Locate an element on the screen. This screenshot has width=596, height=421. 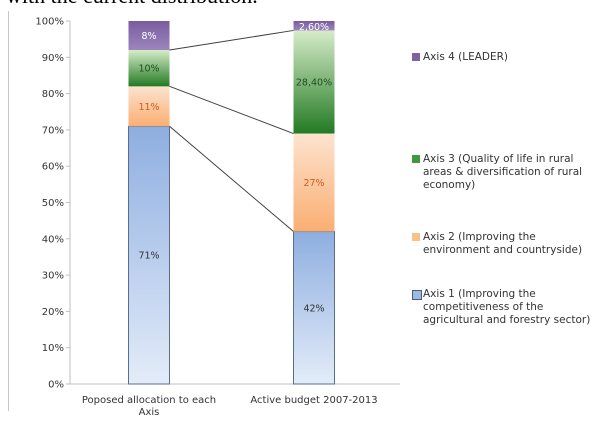
y-tick-label: 60% is located at coordinates (53, 167).